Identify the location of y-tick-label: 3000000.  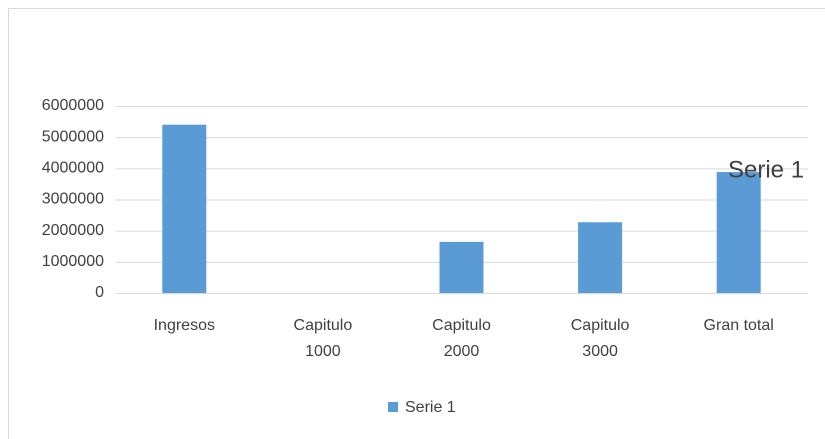
(73, 199).